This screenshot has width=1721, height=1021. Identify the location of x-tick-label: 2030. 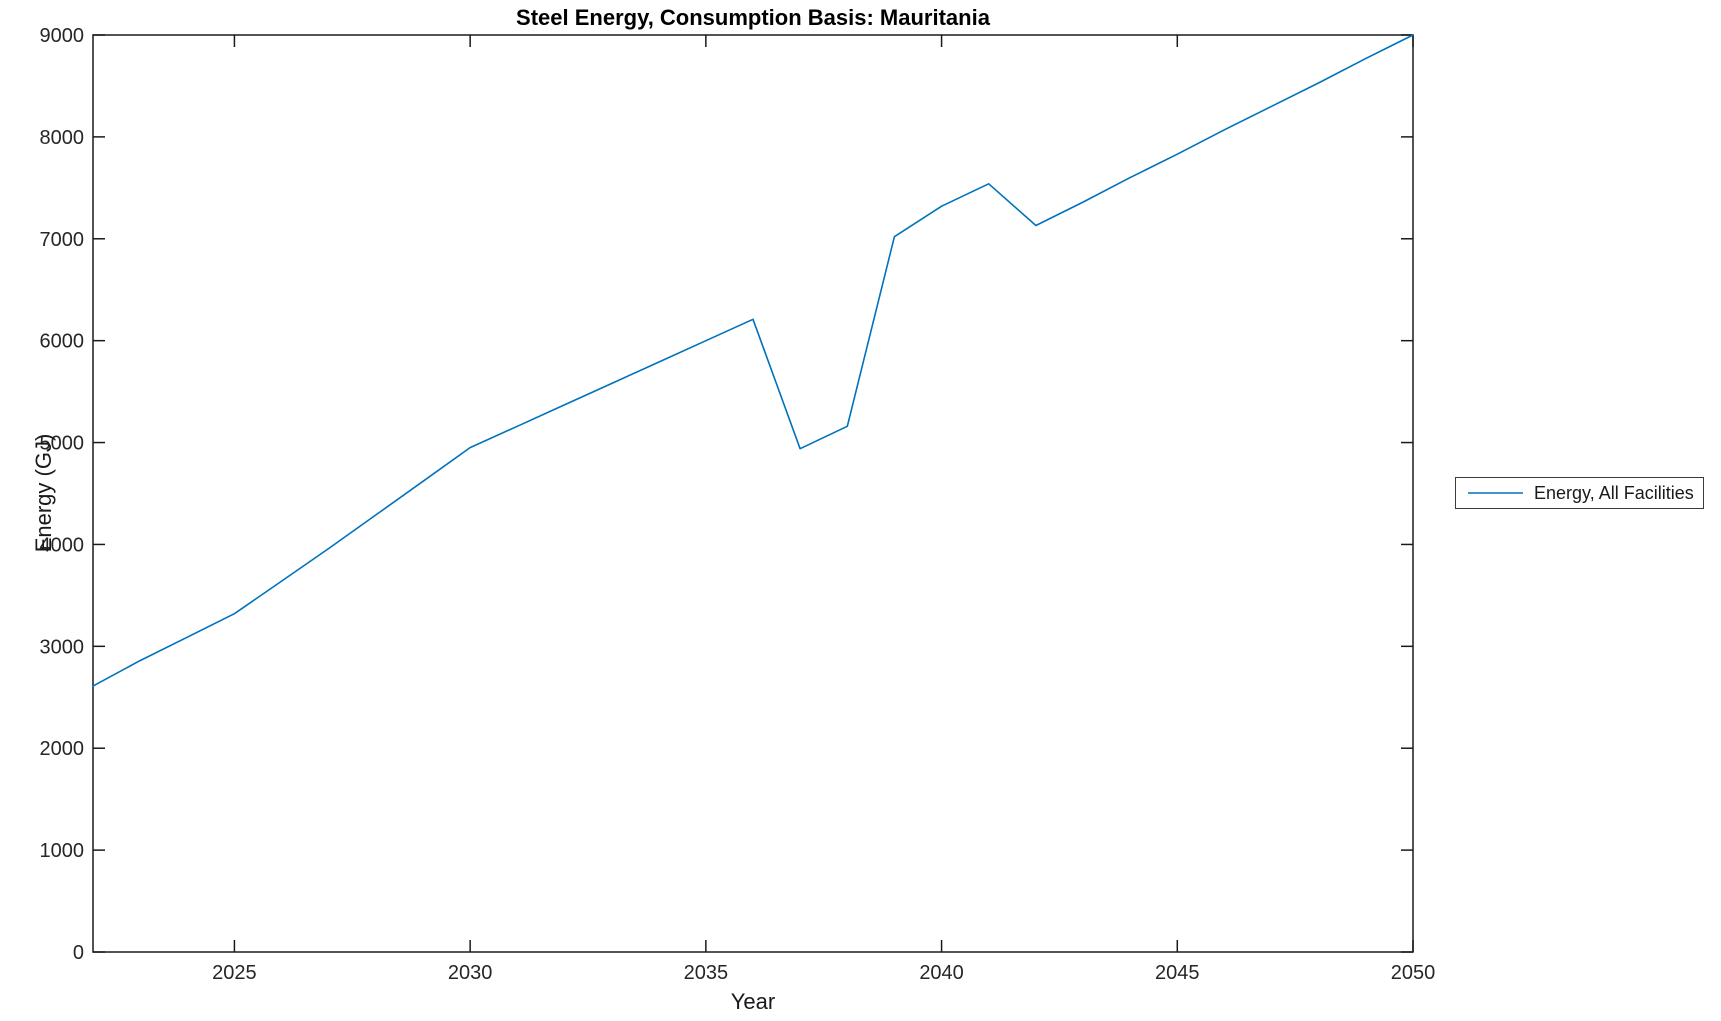
(470, 973).